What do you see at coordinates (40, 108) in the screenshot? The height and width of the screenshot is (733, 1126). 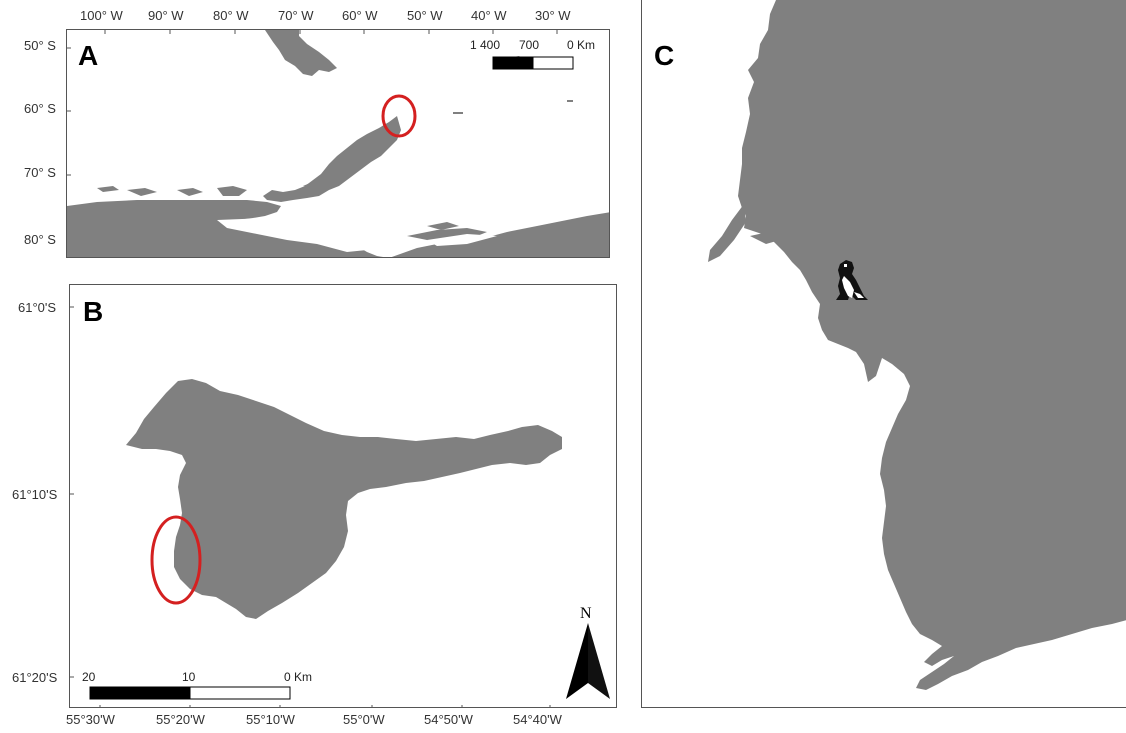 I see `lat-label: 60° S` at bounding box center [40, 108].